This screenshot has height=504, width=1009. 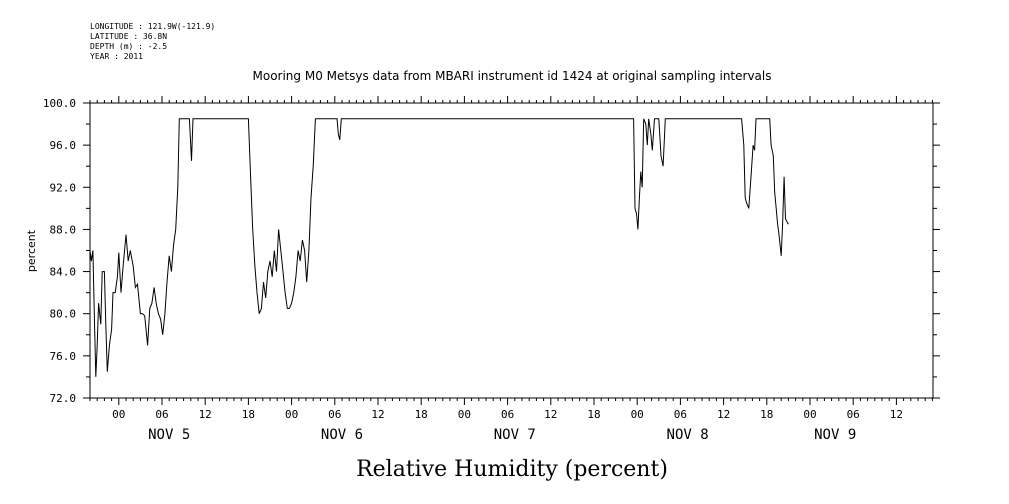 I want to click on x-tick-labels: 00 06 12 18 00 06 12 18 00 06 12 18 00 06 12 18 00 06 12, so click(x=507, y=414).